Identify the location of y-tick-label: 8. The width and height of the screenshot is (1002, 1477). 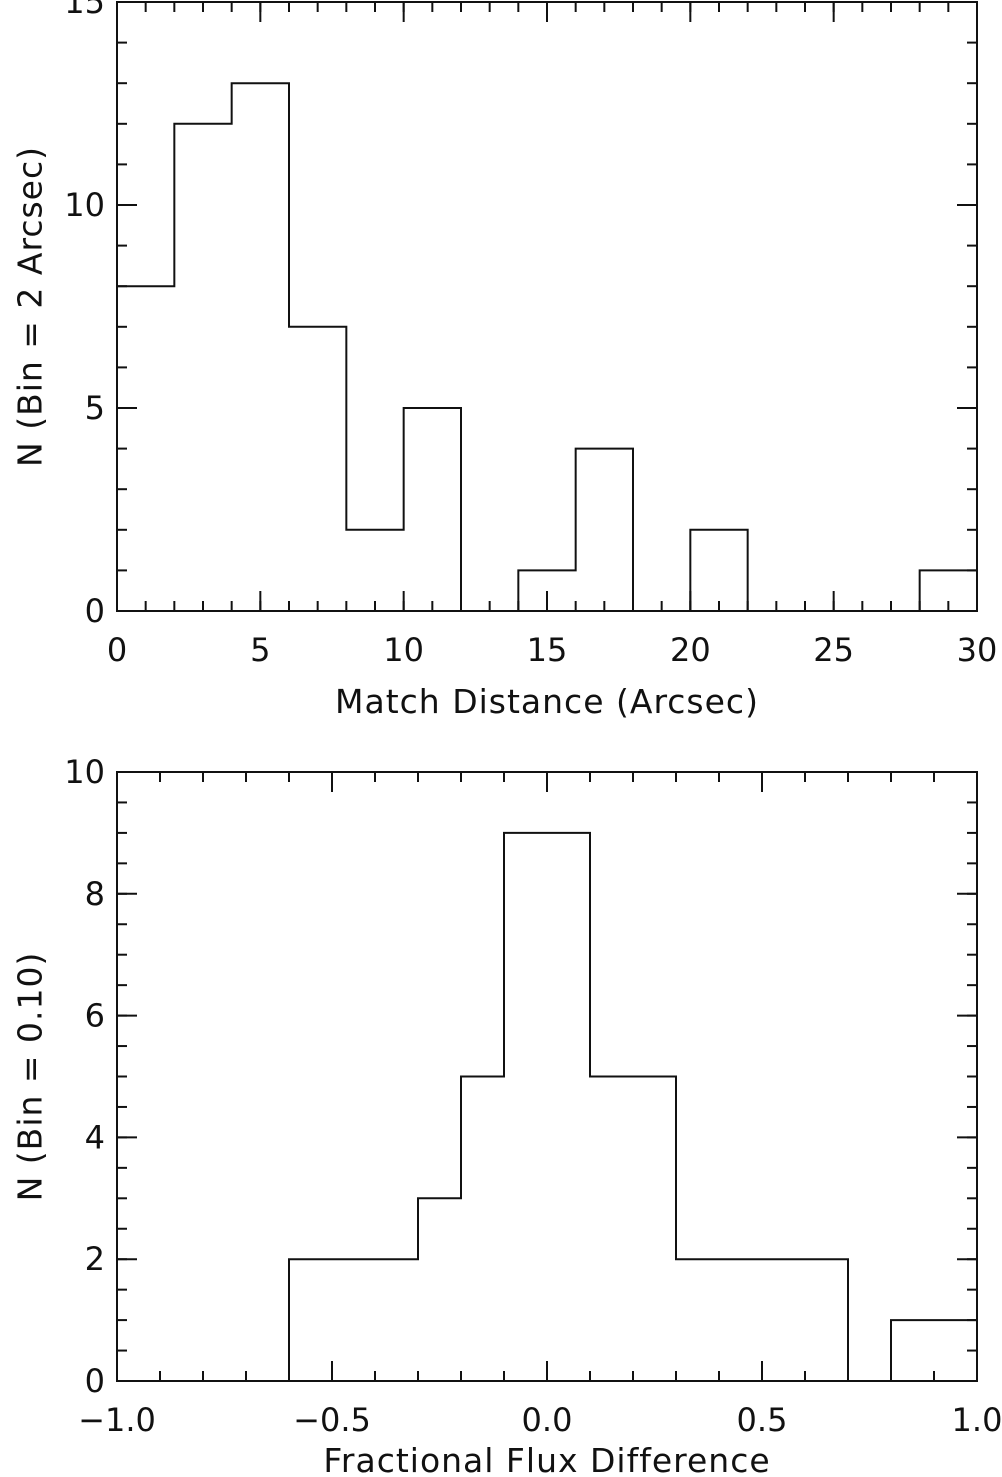
(95, 894).